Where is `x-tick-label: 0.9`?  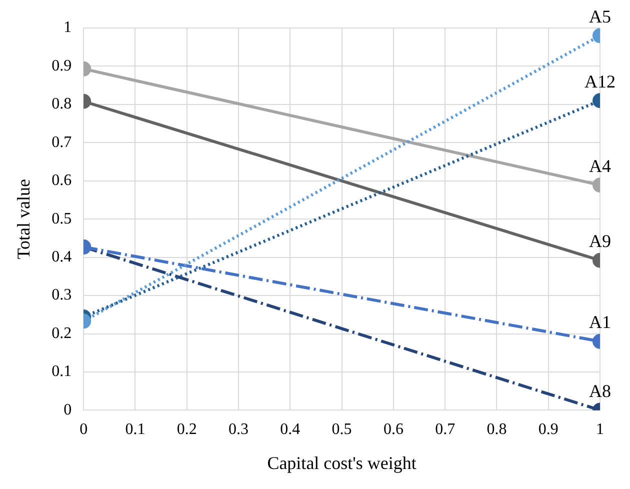
x-tick-label: 0.9 is located at coordinates (548, 429).